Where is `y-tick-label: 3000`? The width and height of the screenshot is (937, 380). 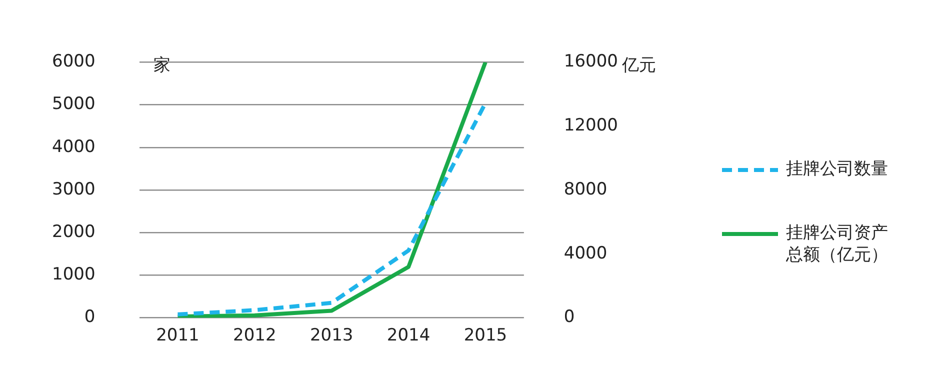
y-tick-label: 3000 is located at coordinates (74, 189).